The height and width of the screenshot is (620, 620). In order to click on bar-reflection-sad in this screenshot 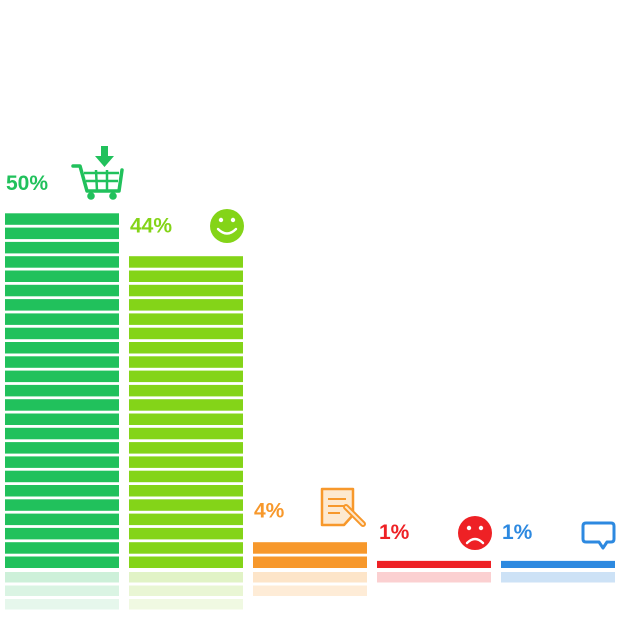, I will do `click(434, 577)`.